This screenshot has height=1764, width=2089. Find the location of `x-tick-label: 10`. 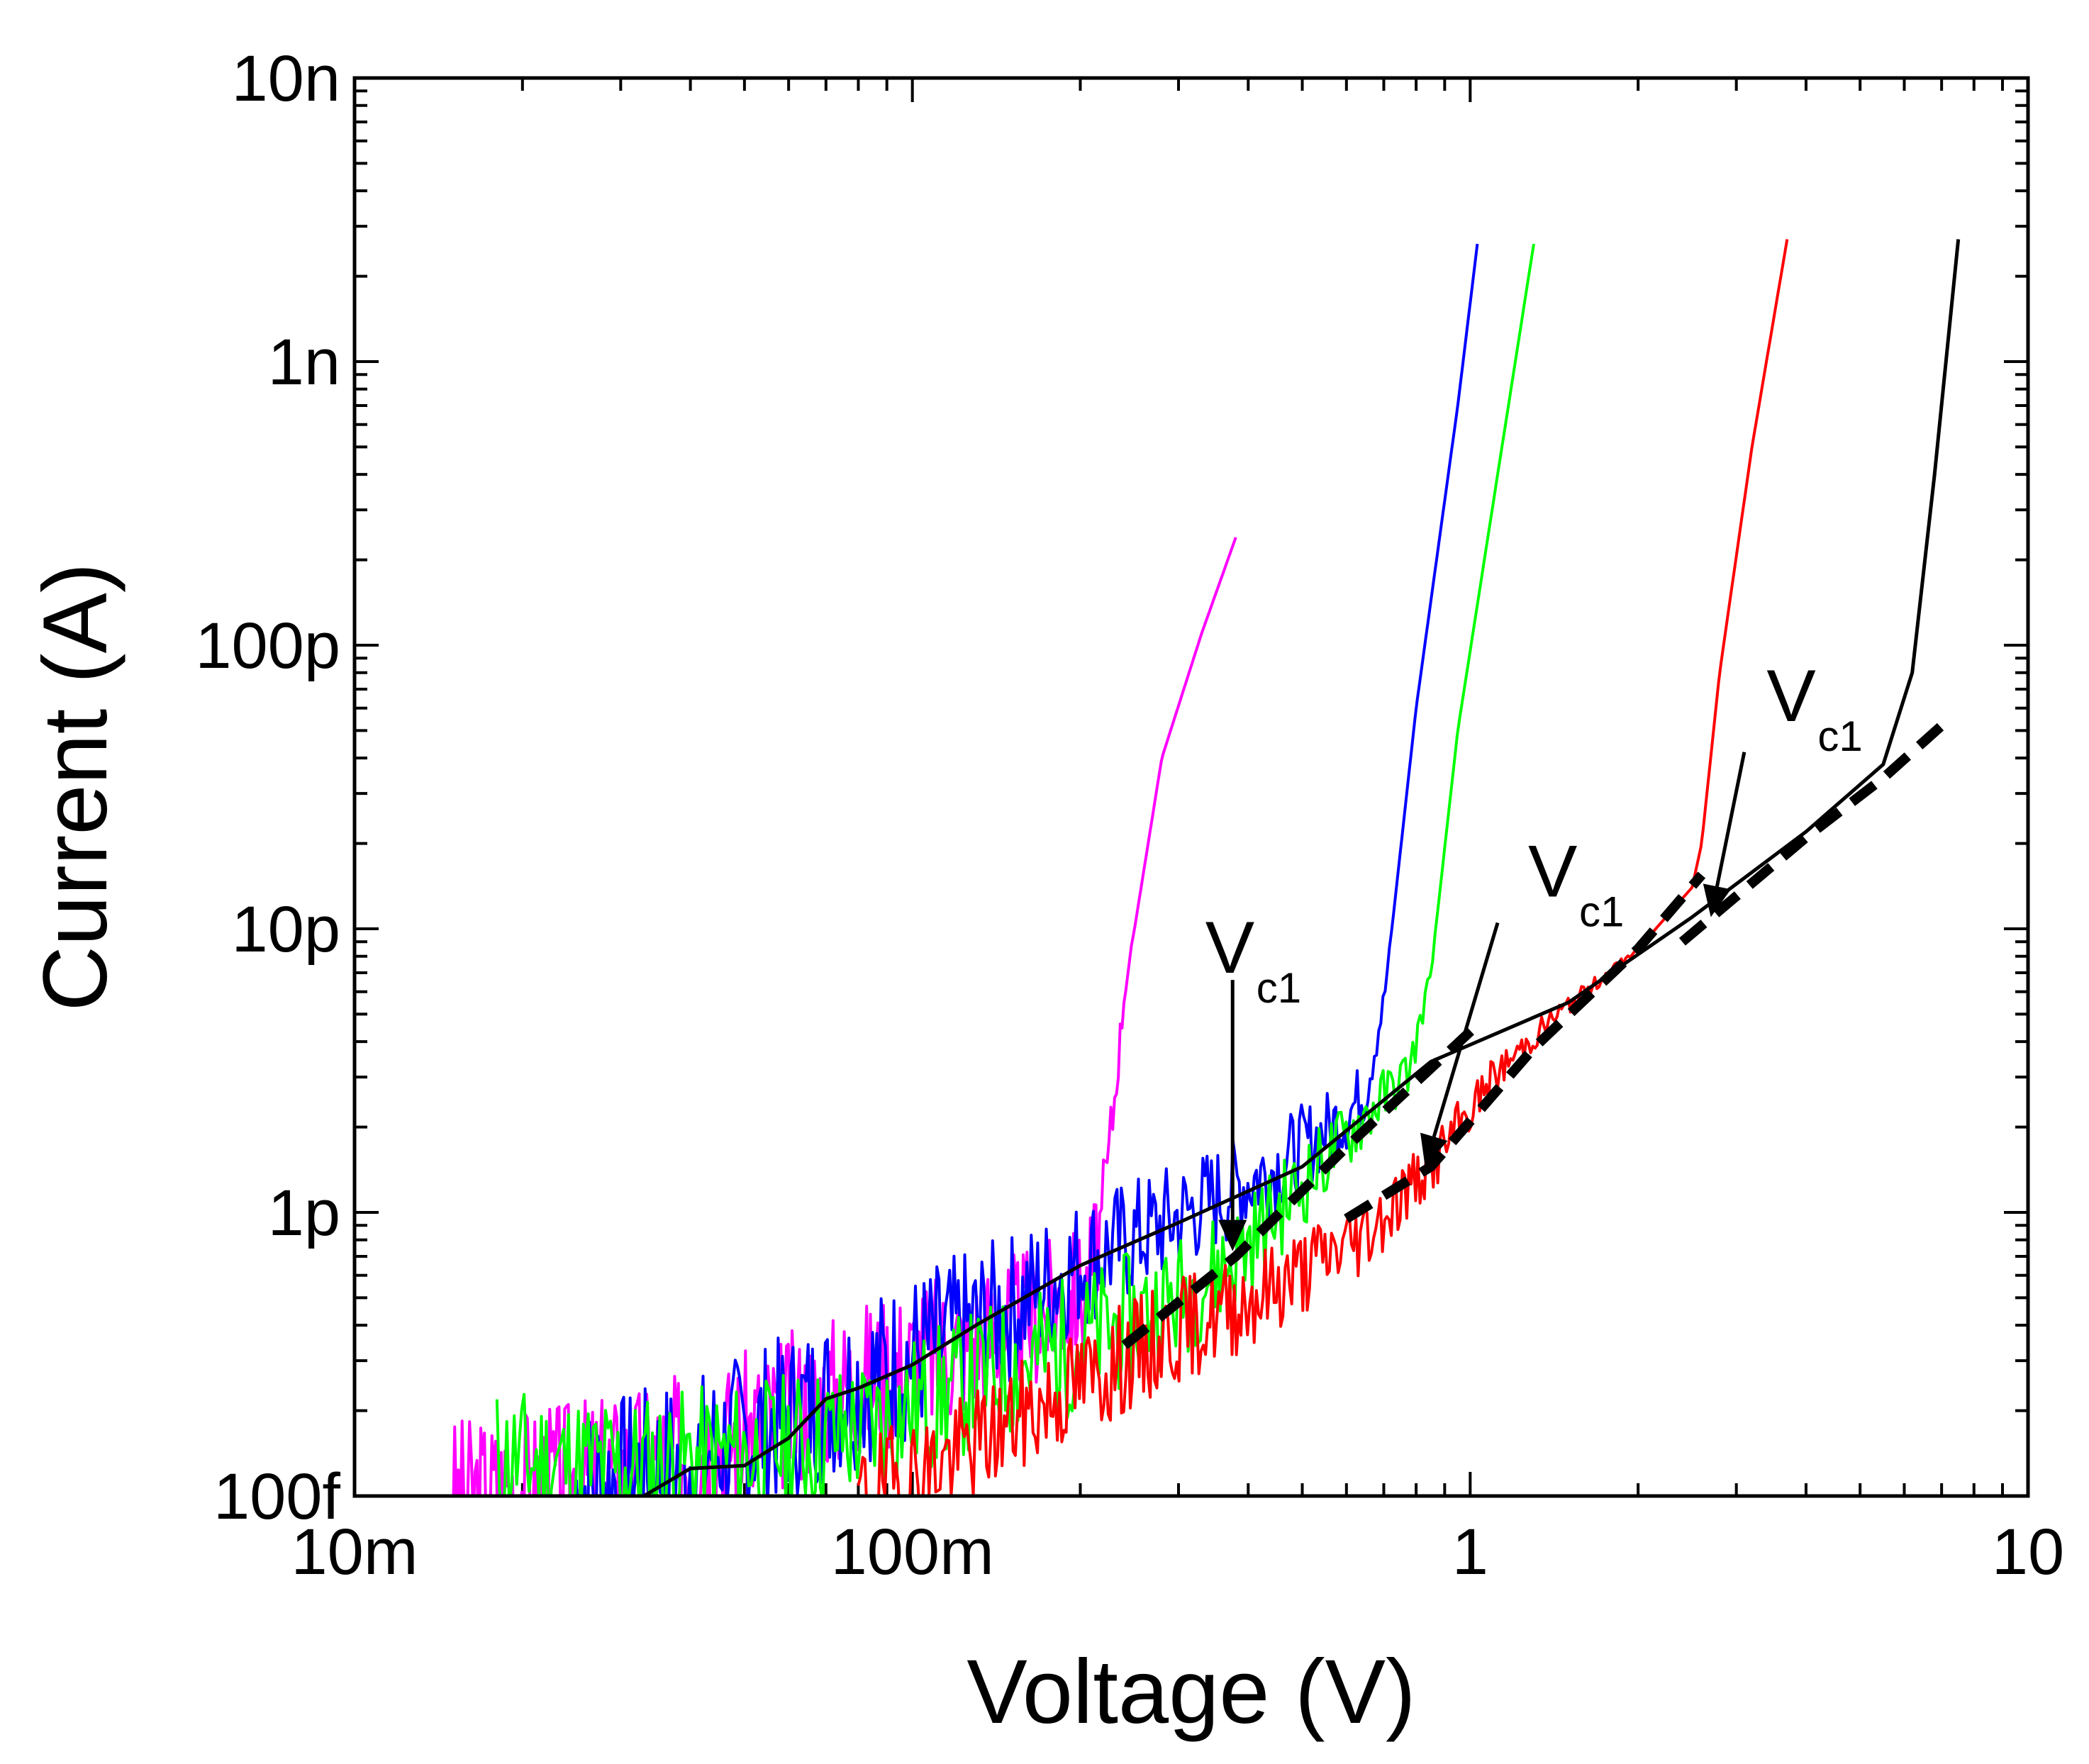

x-tick-label: 10 is located at coordinates (2028, 1552).